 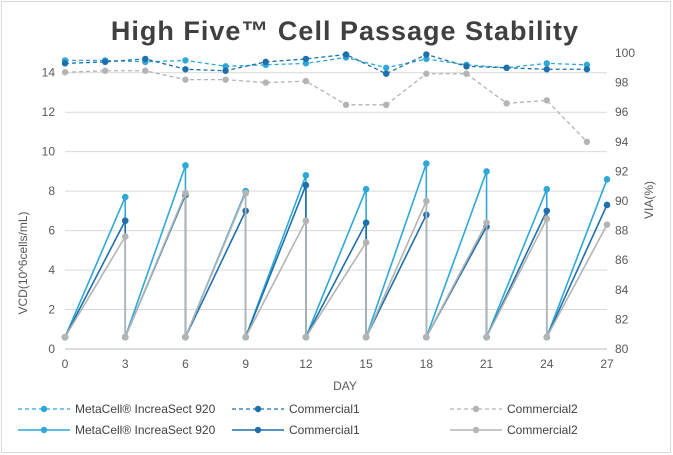 What do you see at coordinates (65, 364) in the screenshot?
I see `x-tick-label: 0` at bounding box center [65, 364].